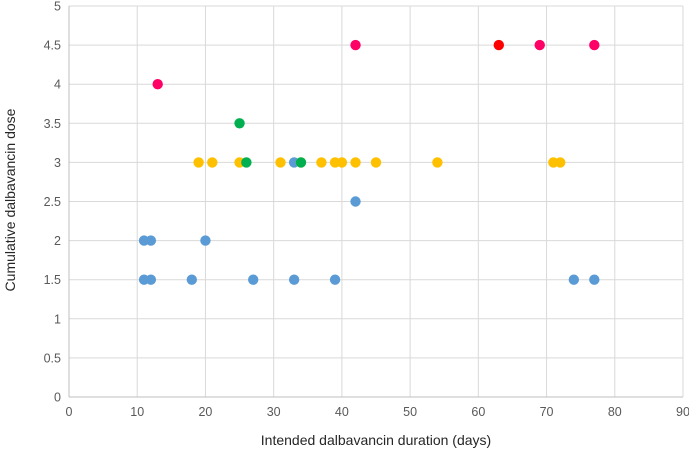 The image size is (689, 451). I want to click on x-tick-label: 90, so click(682, 412).